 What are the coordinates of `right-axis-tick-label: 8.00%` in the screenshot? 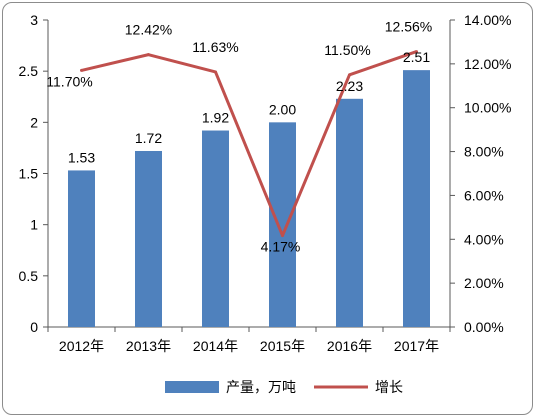 It's located at (484, 152).